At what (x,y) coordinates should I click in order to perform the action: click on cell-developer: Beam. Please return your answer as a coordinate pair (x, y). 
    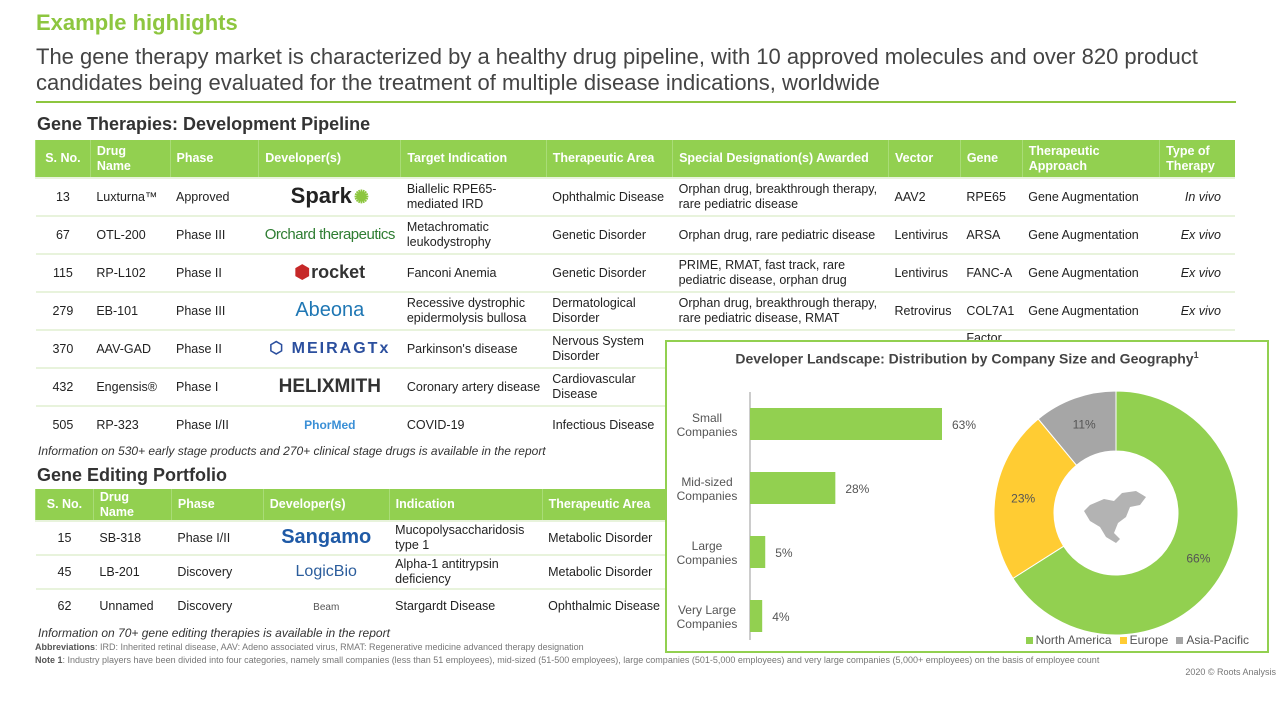
    Looking at the image, I should click on (326, 605).